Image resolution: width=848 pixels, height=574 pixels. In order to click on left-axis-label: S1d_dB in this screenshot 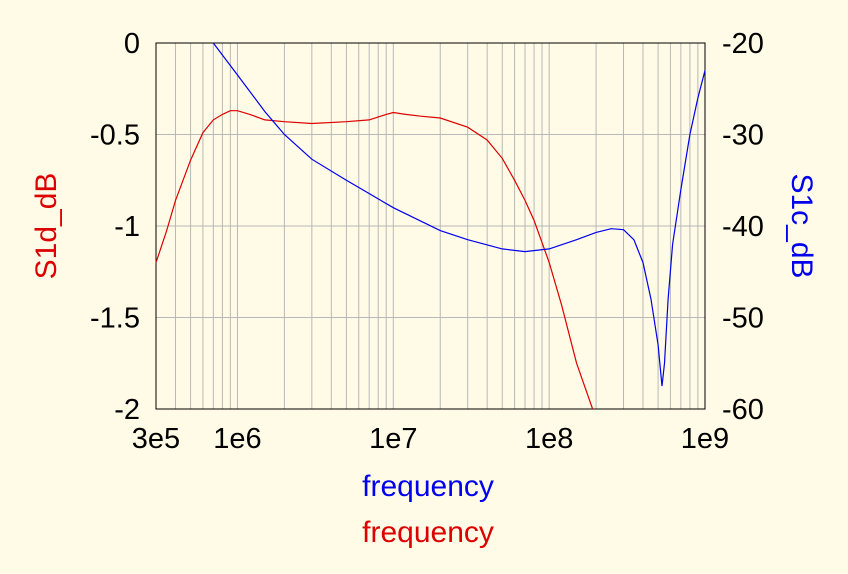, I will do `click(46, 226)`.